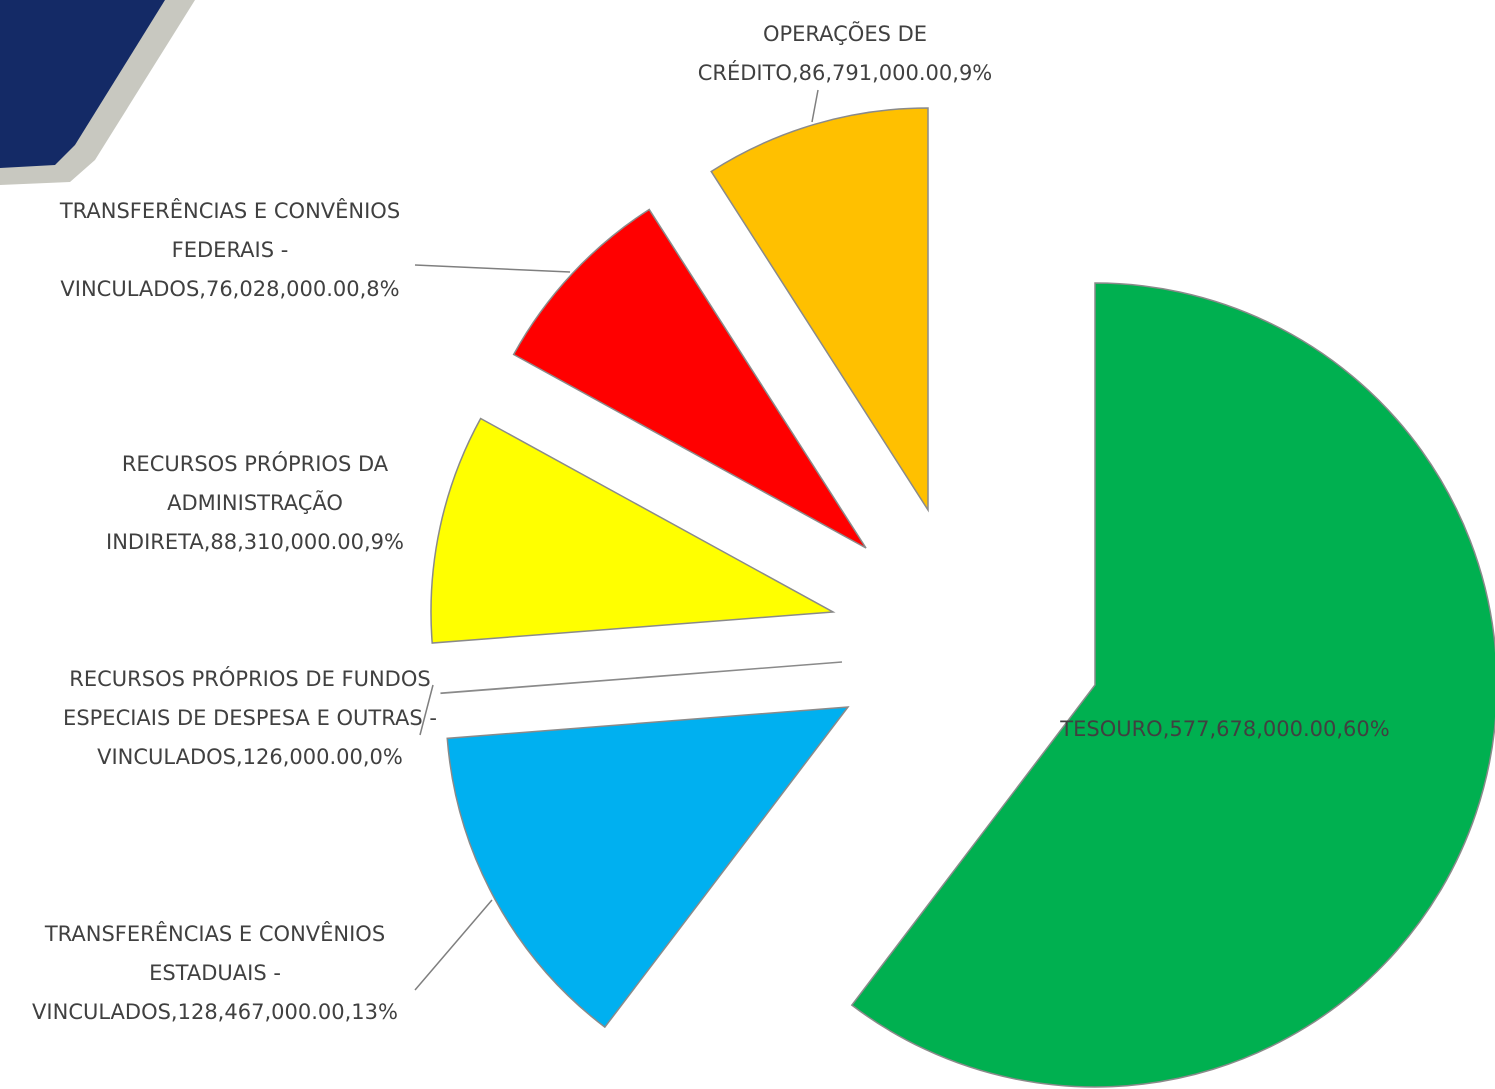 This screenshot has height=1089, width=1495. I want to click on data-label: OPERAÇÕES DE CRÉDITO,86,791,000.00,9%, so click(845, 53).